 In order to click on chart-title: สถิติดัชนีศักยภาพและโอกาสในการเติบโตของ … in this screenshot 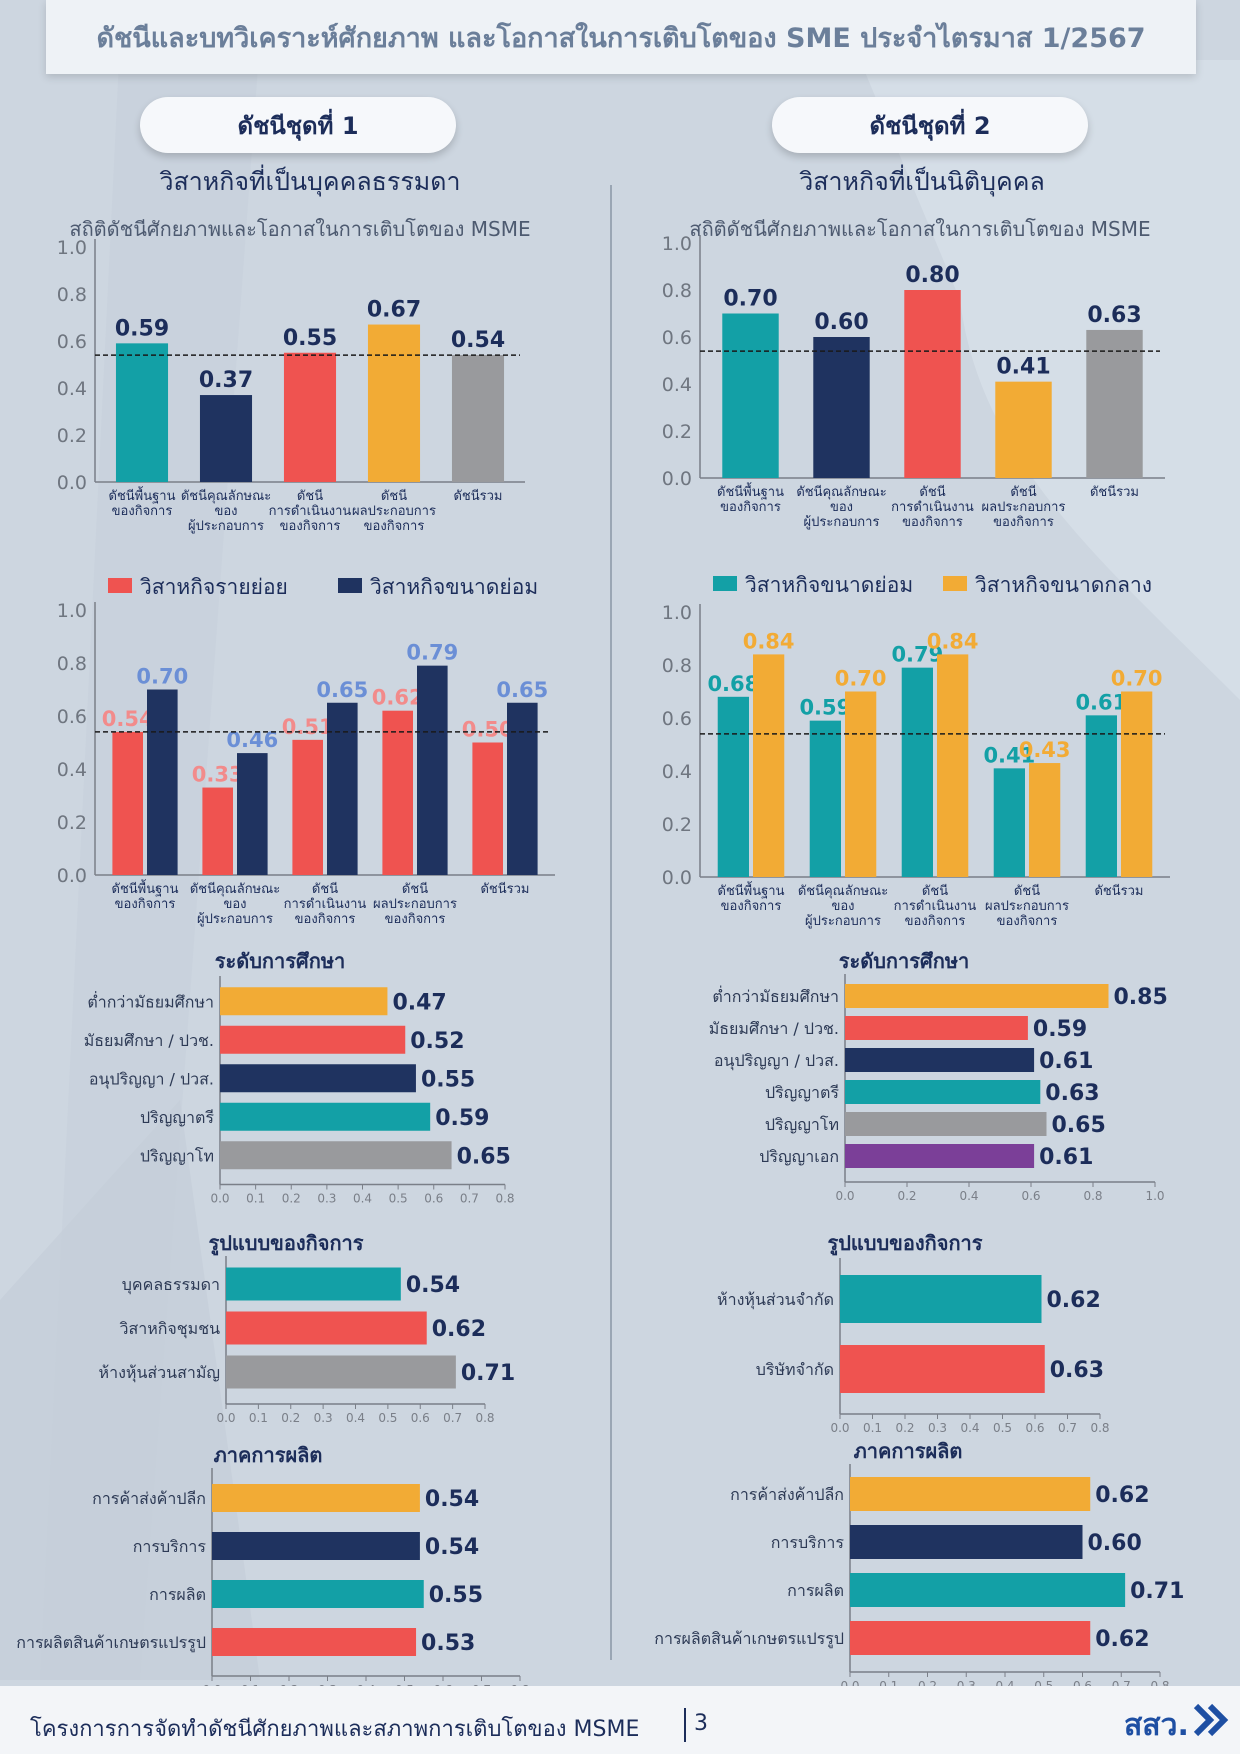, I will do `click(299, 229)`.